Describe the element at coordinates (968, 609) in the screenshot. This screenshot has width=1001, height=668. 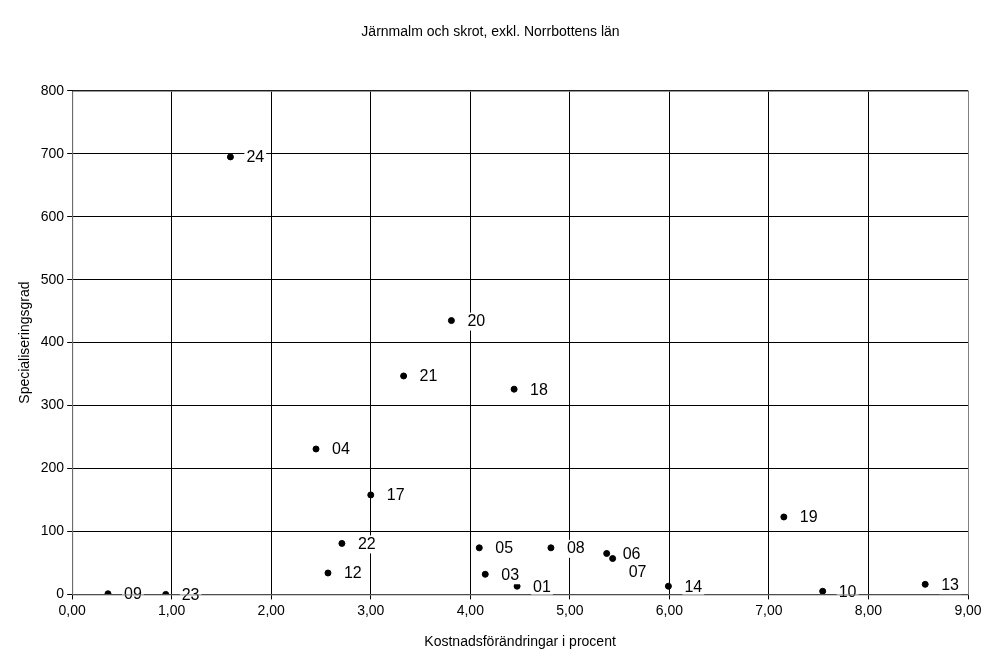
I see `x-tick-label: 9,00` at that location.